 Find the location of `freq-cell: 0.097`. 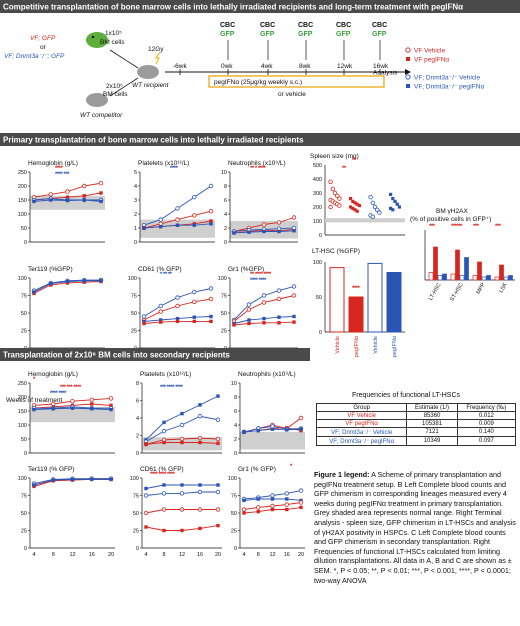

freq-cell: 0.097 is located at coordinates (486, 441).